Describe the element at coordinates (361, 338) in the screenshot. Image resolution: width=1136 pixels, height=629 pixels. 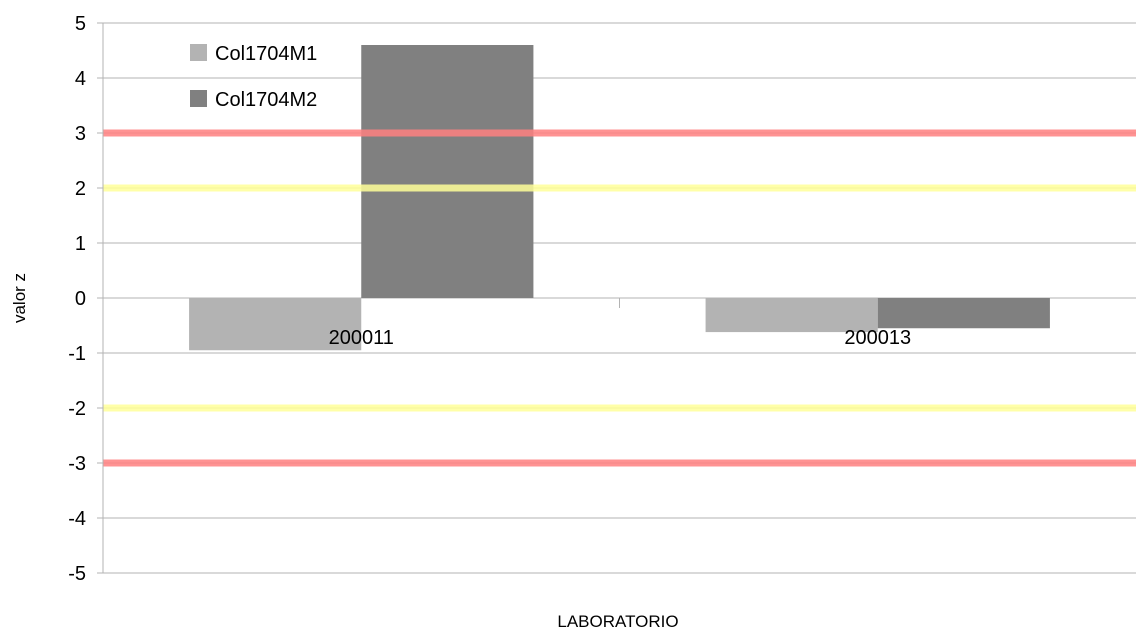
I see `category-label: 200011` at that location.